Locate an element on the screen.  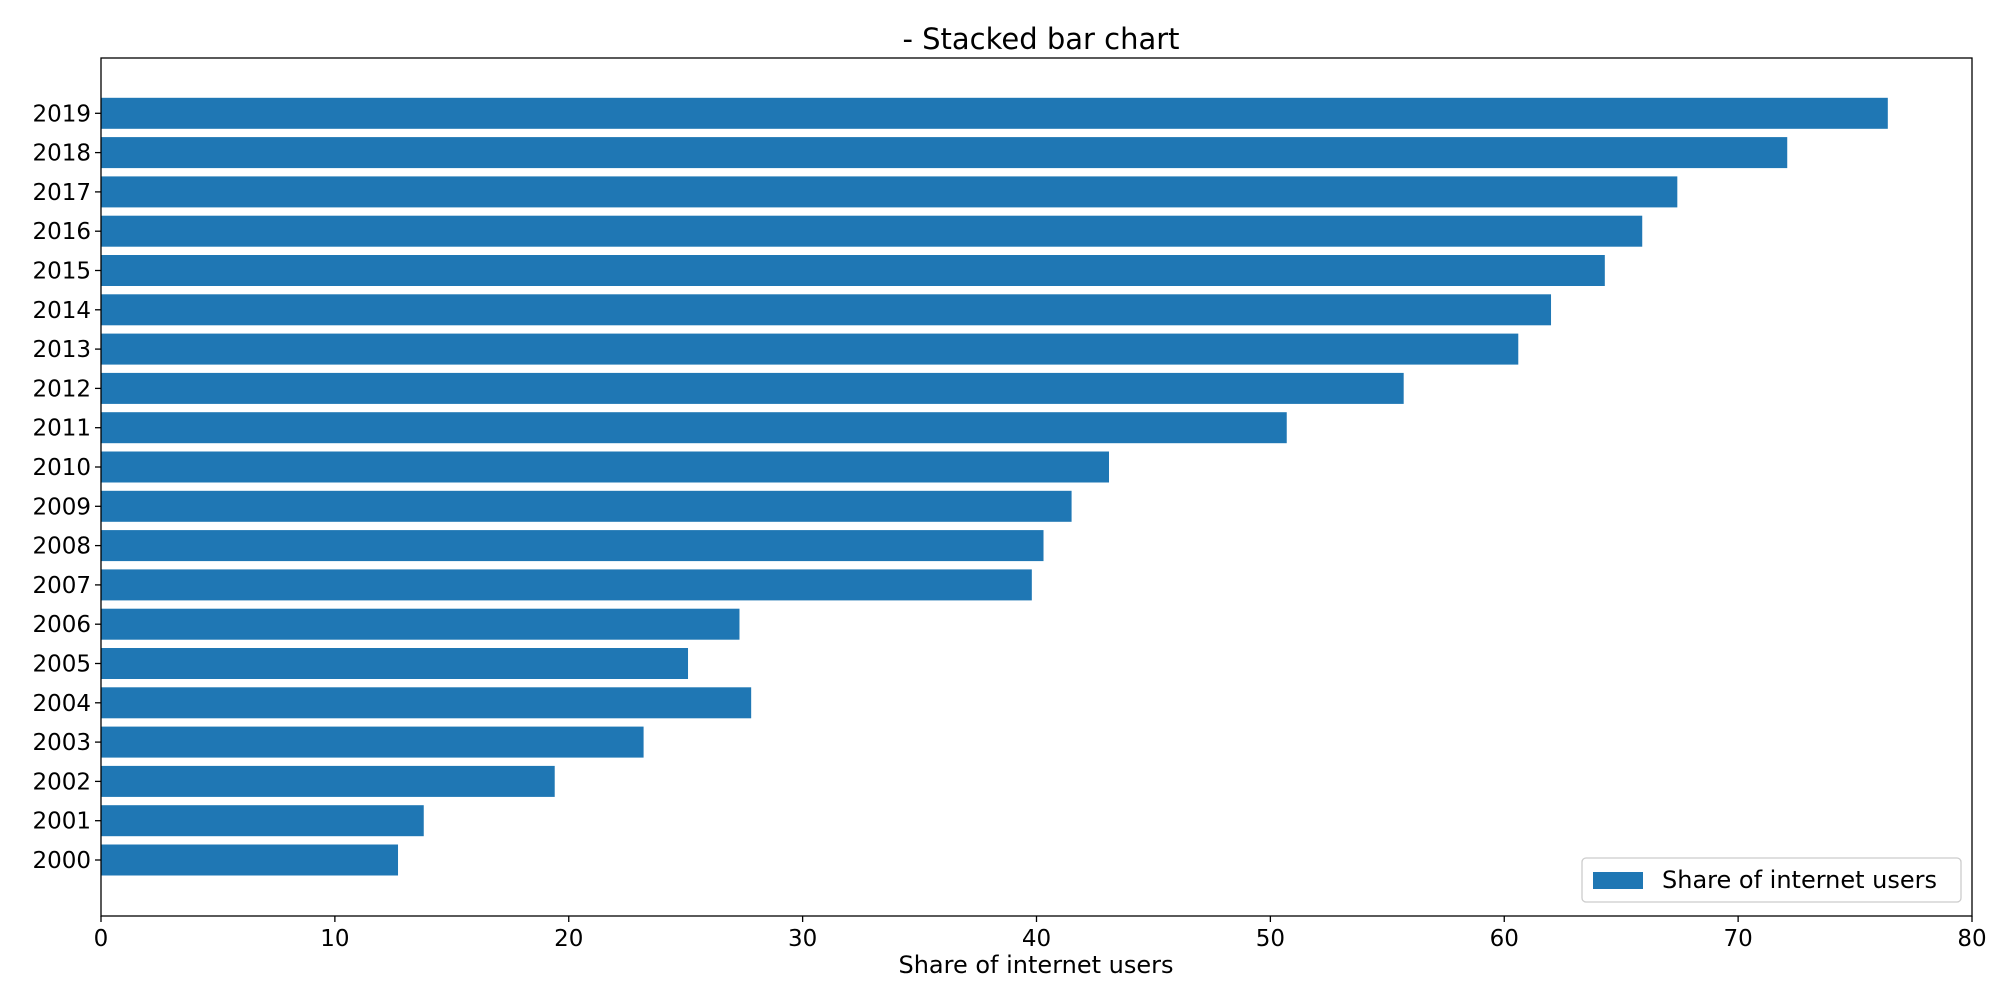
legend-swatch is located at coordinates (1618, 880).